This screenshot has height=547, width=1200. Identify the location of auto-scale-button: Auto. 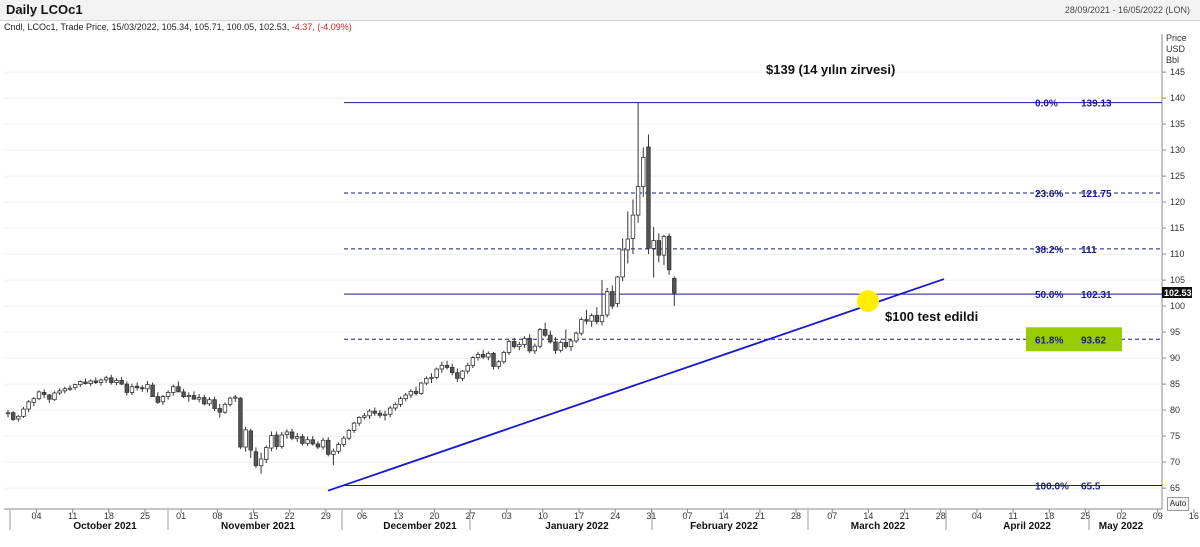
(1178, 504).